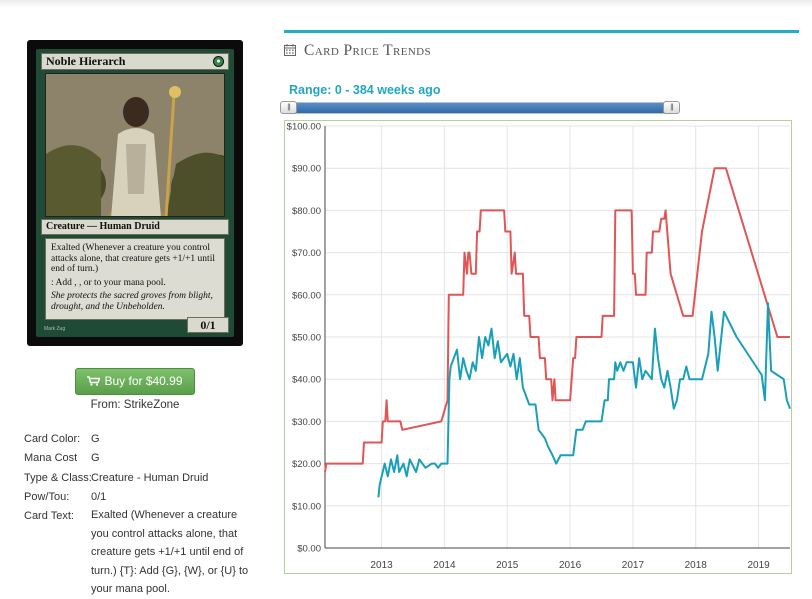 The width and height of the screenshot is (812, 599). Describe the element at coordinates (758, 565) in the screenshot. I see `x-tick-label: 2019` at that location.